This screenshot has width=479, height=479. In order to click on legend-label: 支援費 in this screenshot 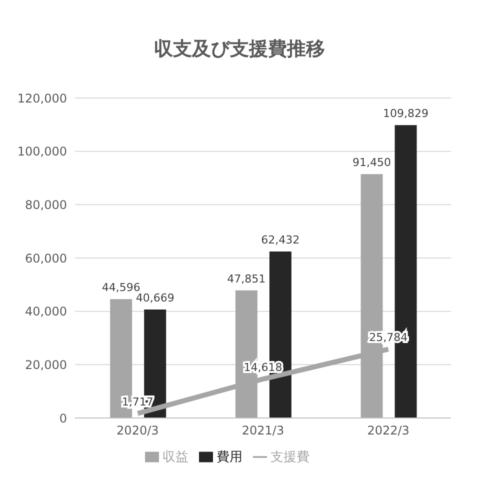, I will do `click(290, 457)`.